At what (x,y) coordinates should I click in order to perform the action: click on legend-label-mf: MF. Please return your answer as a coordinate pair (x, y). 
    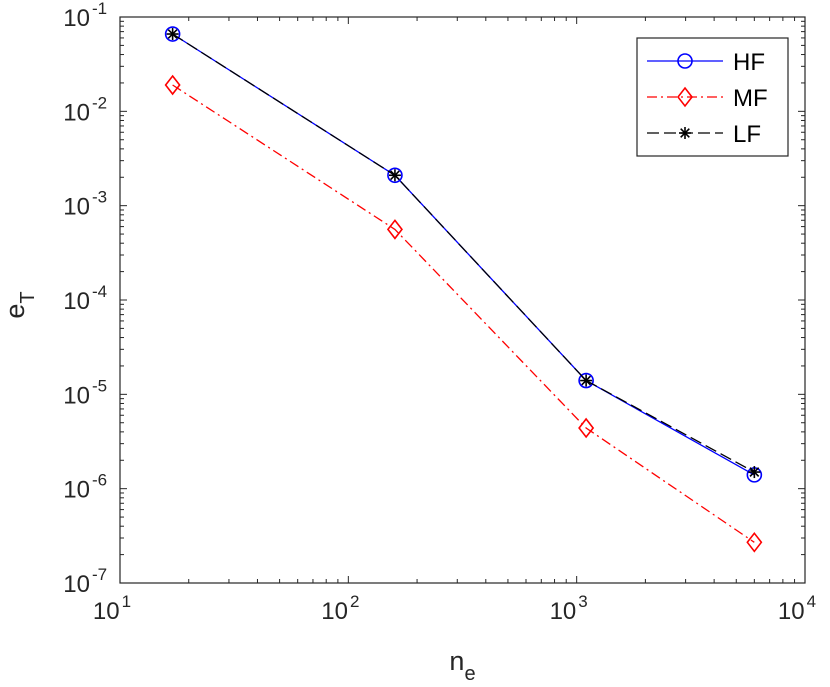
    Looking at the image, I should click on (750, 98).